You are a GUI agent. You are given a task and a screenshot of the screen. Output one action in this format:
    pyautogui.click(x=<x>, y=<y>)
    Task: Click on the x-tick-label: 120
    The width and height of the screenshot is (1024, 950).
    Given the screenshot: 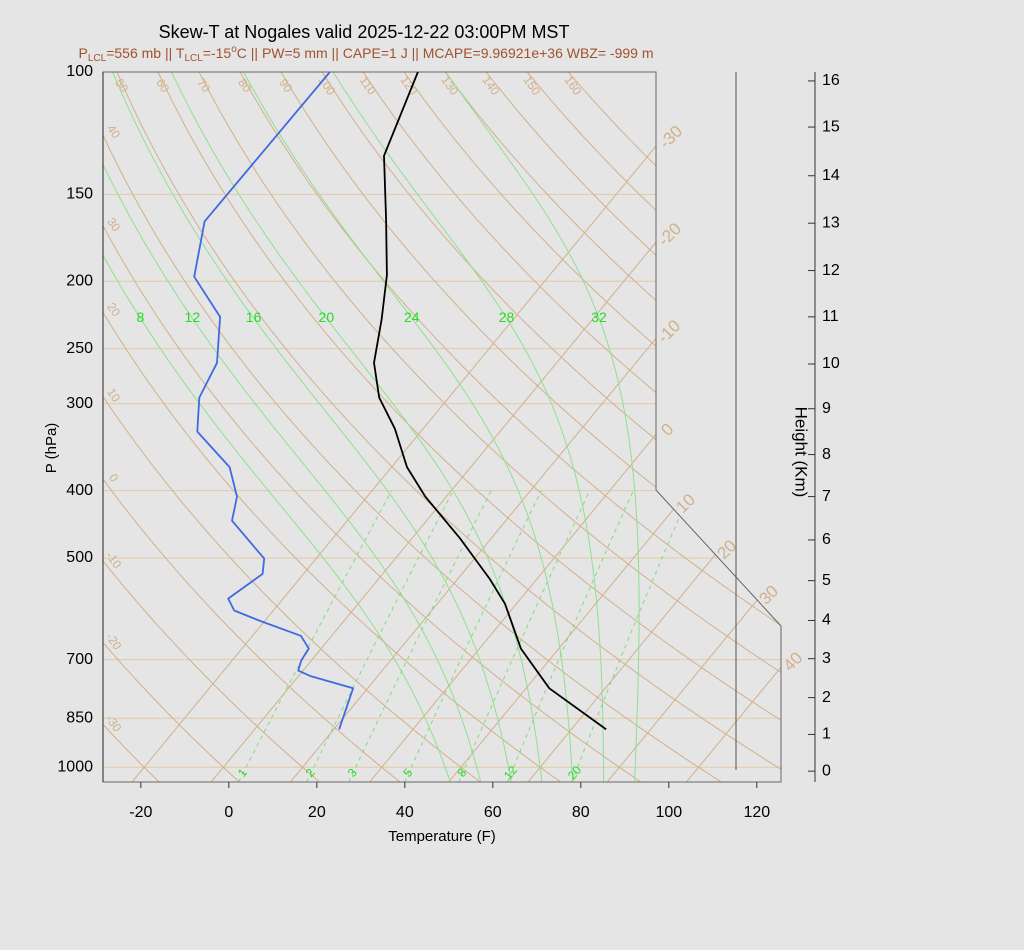 What is the action you would take?
    pyautogui.click(x=756, y=812)
    